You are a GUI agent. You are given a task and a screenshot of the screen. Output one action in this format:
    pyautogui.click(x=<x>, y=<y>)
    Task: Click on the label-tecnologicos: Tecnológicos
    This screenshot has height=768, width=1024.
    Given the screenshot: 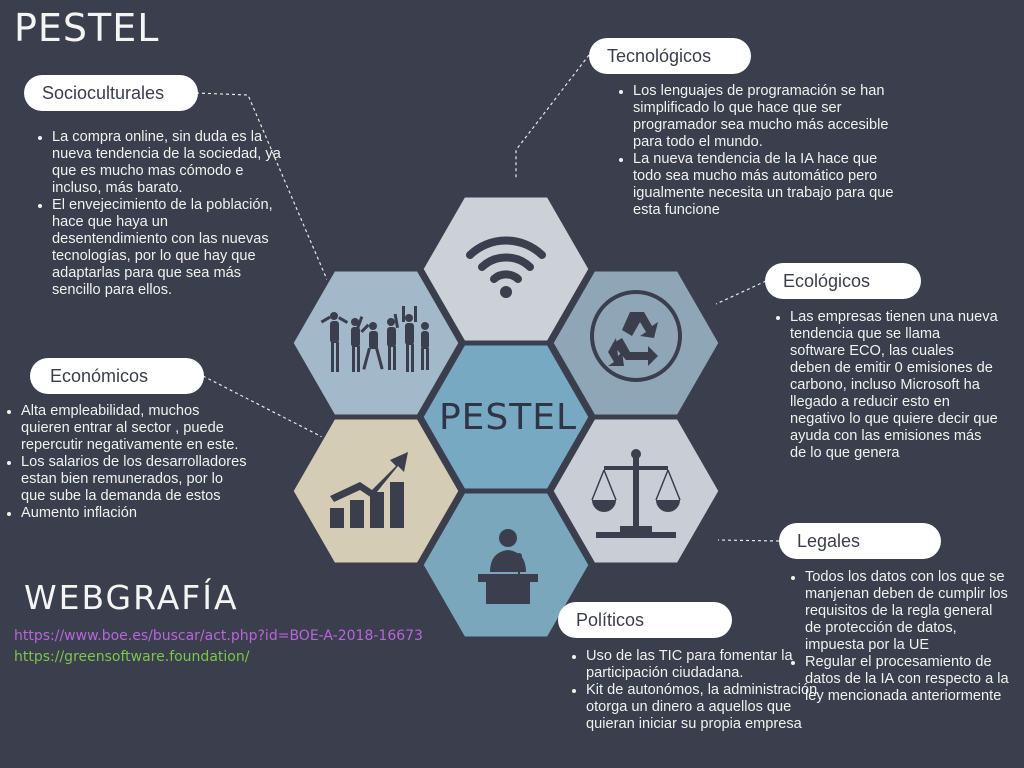 What is the action you would take?
    pyautogui.click(x=670, y=56)
    